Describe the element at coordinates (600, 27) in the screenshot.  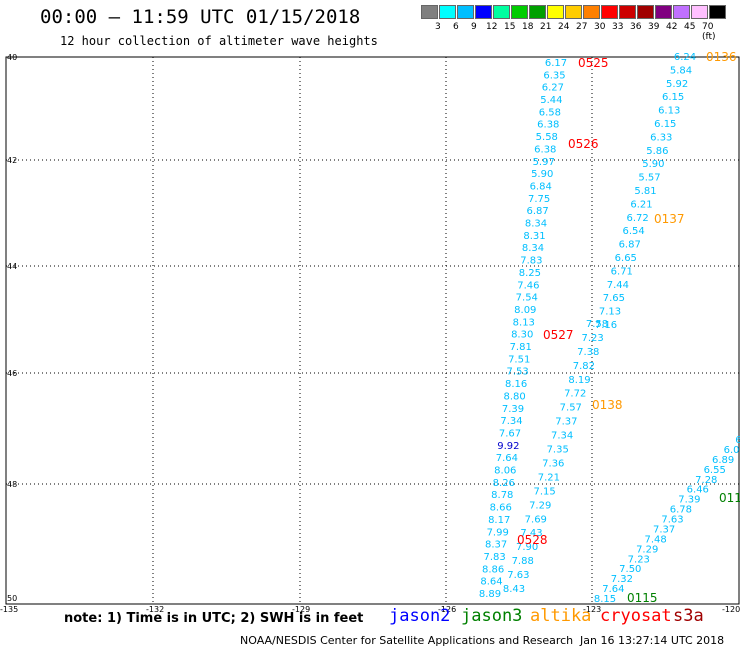
I see `scale-label: 30` at that location.